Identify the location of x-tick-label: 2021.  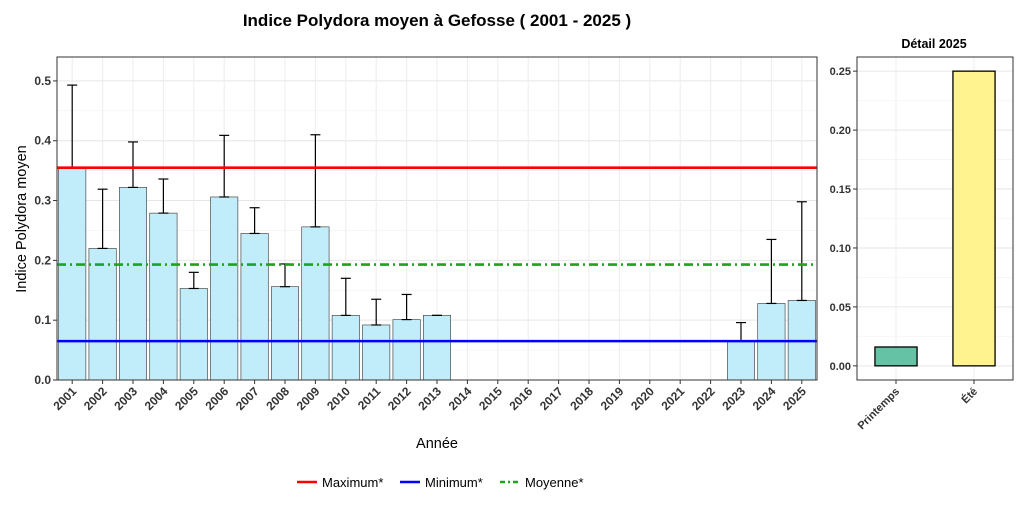
(673, 398).